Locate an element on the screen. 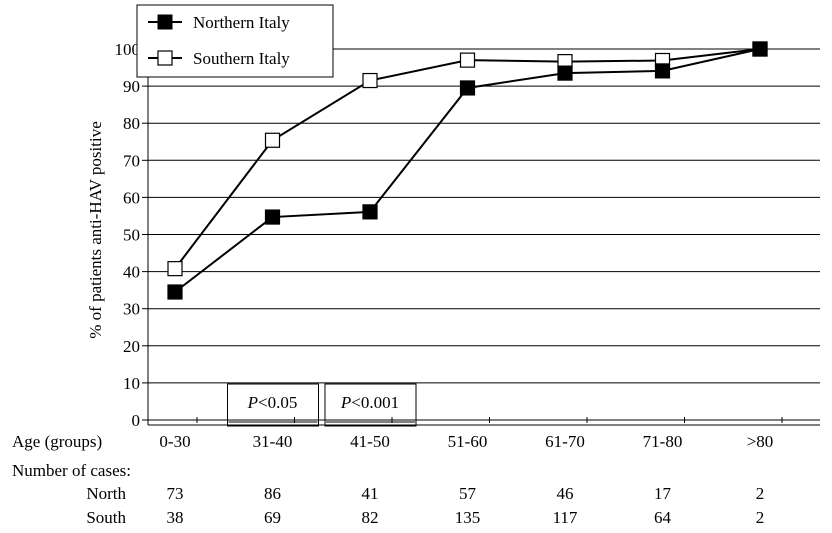 Image resolution: width=832 pixels, height=533 pixels. legend-label-south: Southern Italy is located at coordinates (241, 58).